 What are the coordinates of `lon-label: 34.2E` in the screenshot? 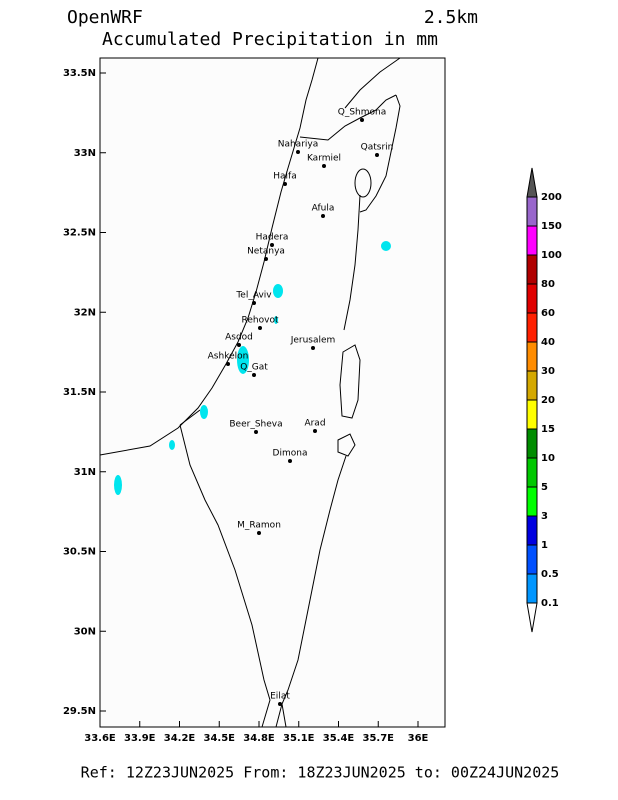 It's located at (180, 738).